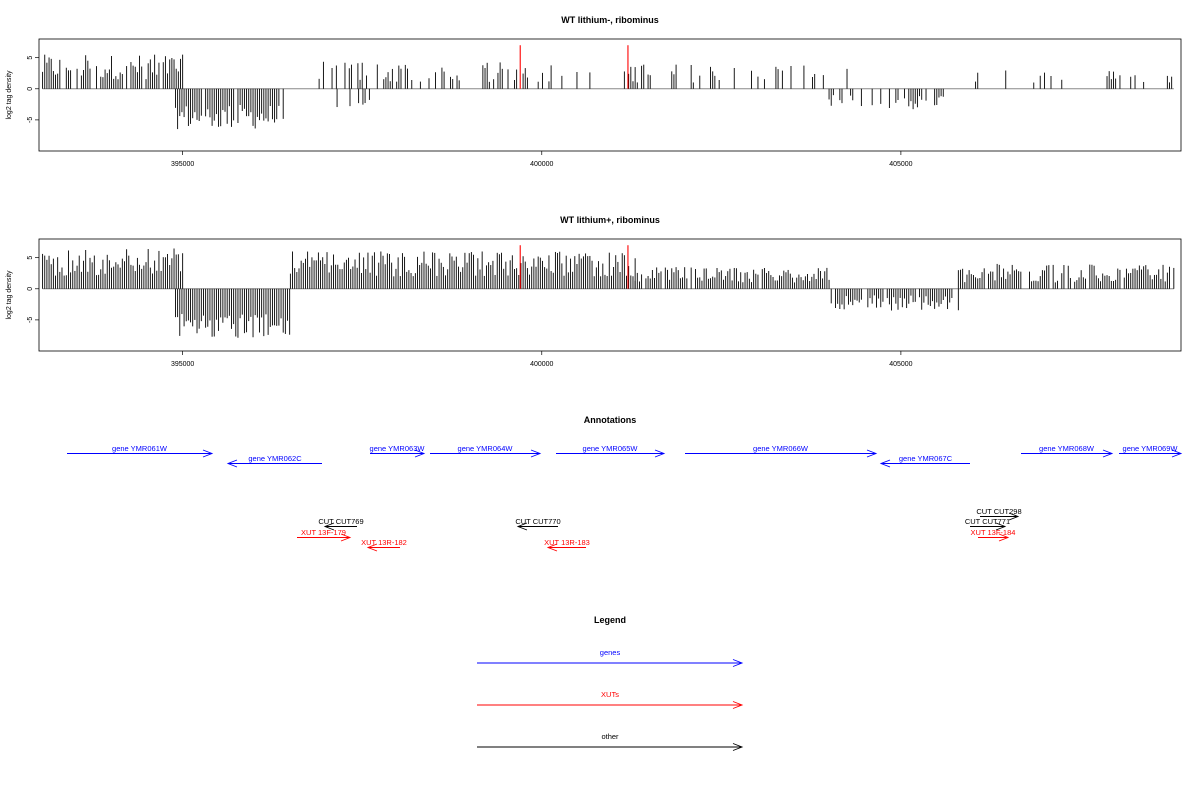 The image size is (1200, 800). I want to click on gene-feature: gene YMR068W, so click(1067, 451).